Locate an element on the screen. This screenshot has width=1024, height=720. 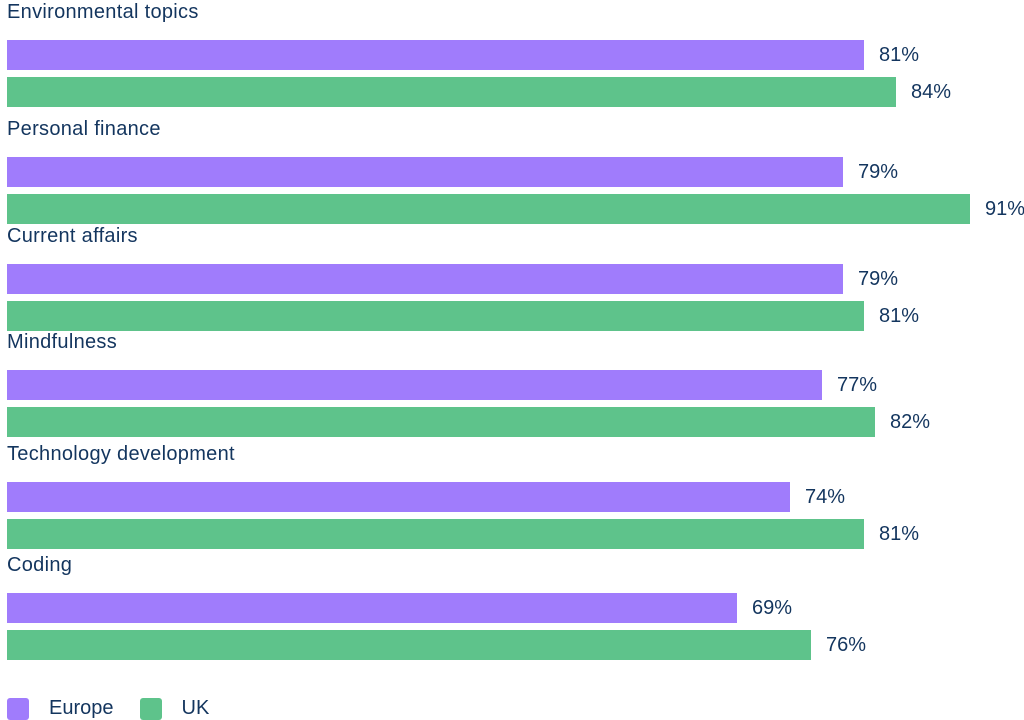
value-label-uk: 76% is located at coordinates (846, 645).